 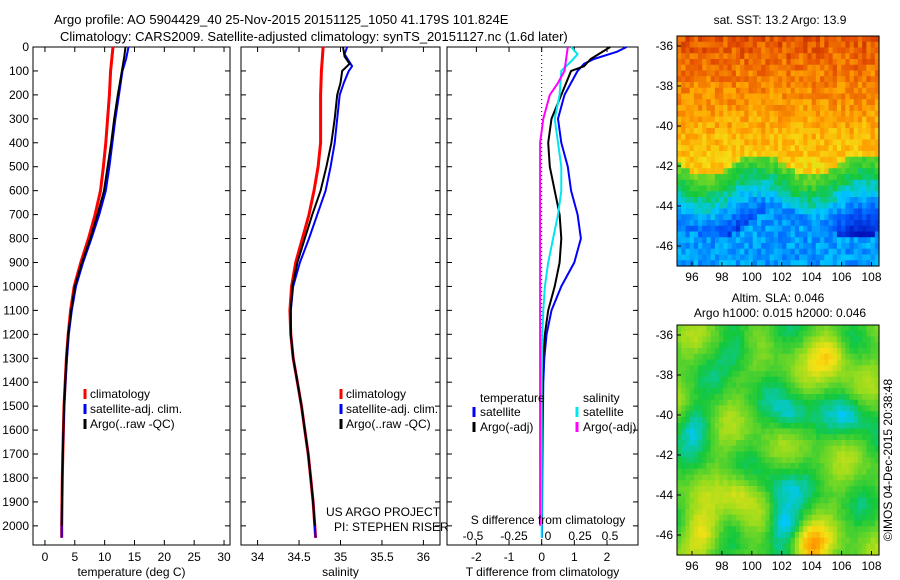 I want to click on project-annotation: US ARGO PROJECT, so click(x=383, y=512).